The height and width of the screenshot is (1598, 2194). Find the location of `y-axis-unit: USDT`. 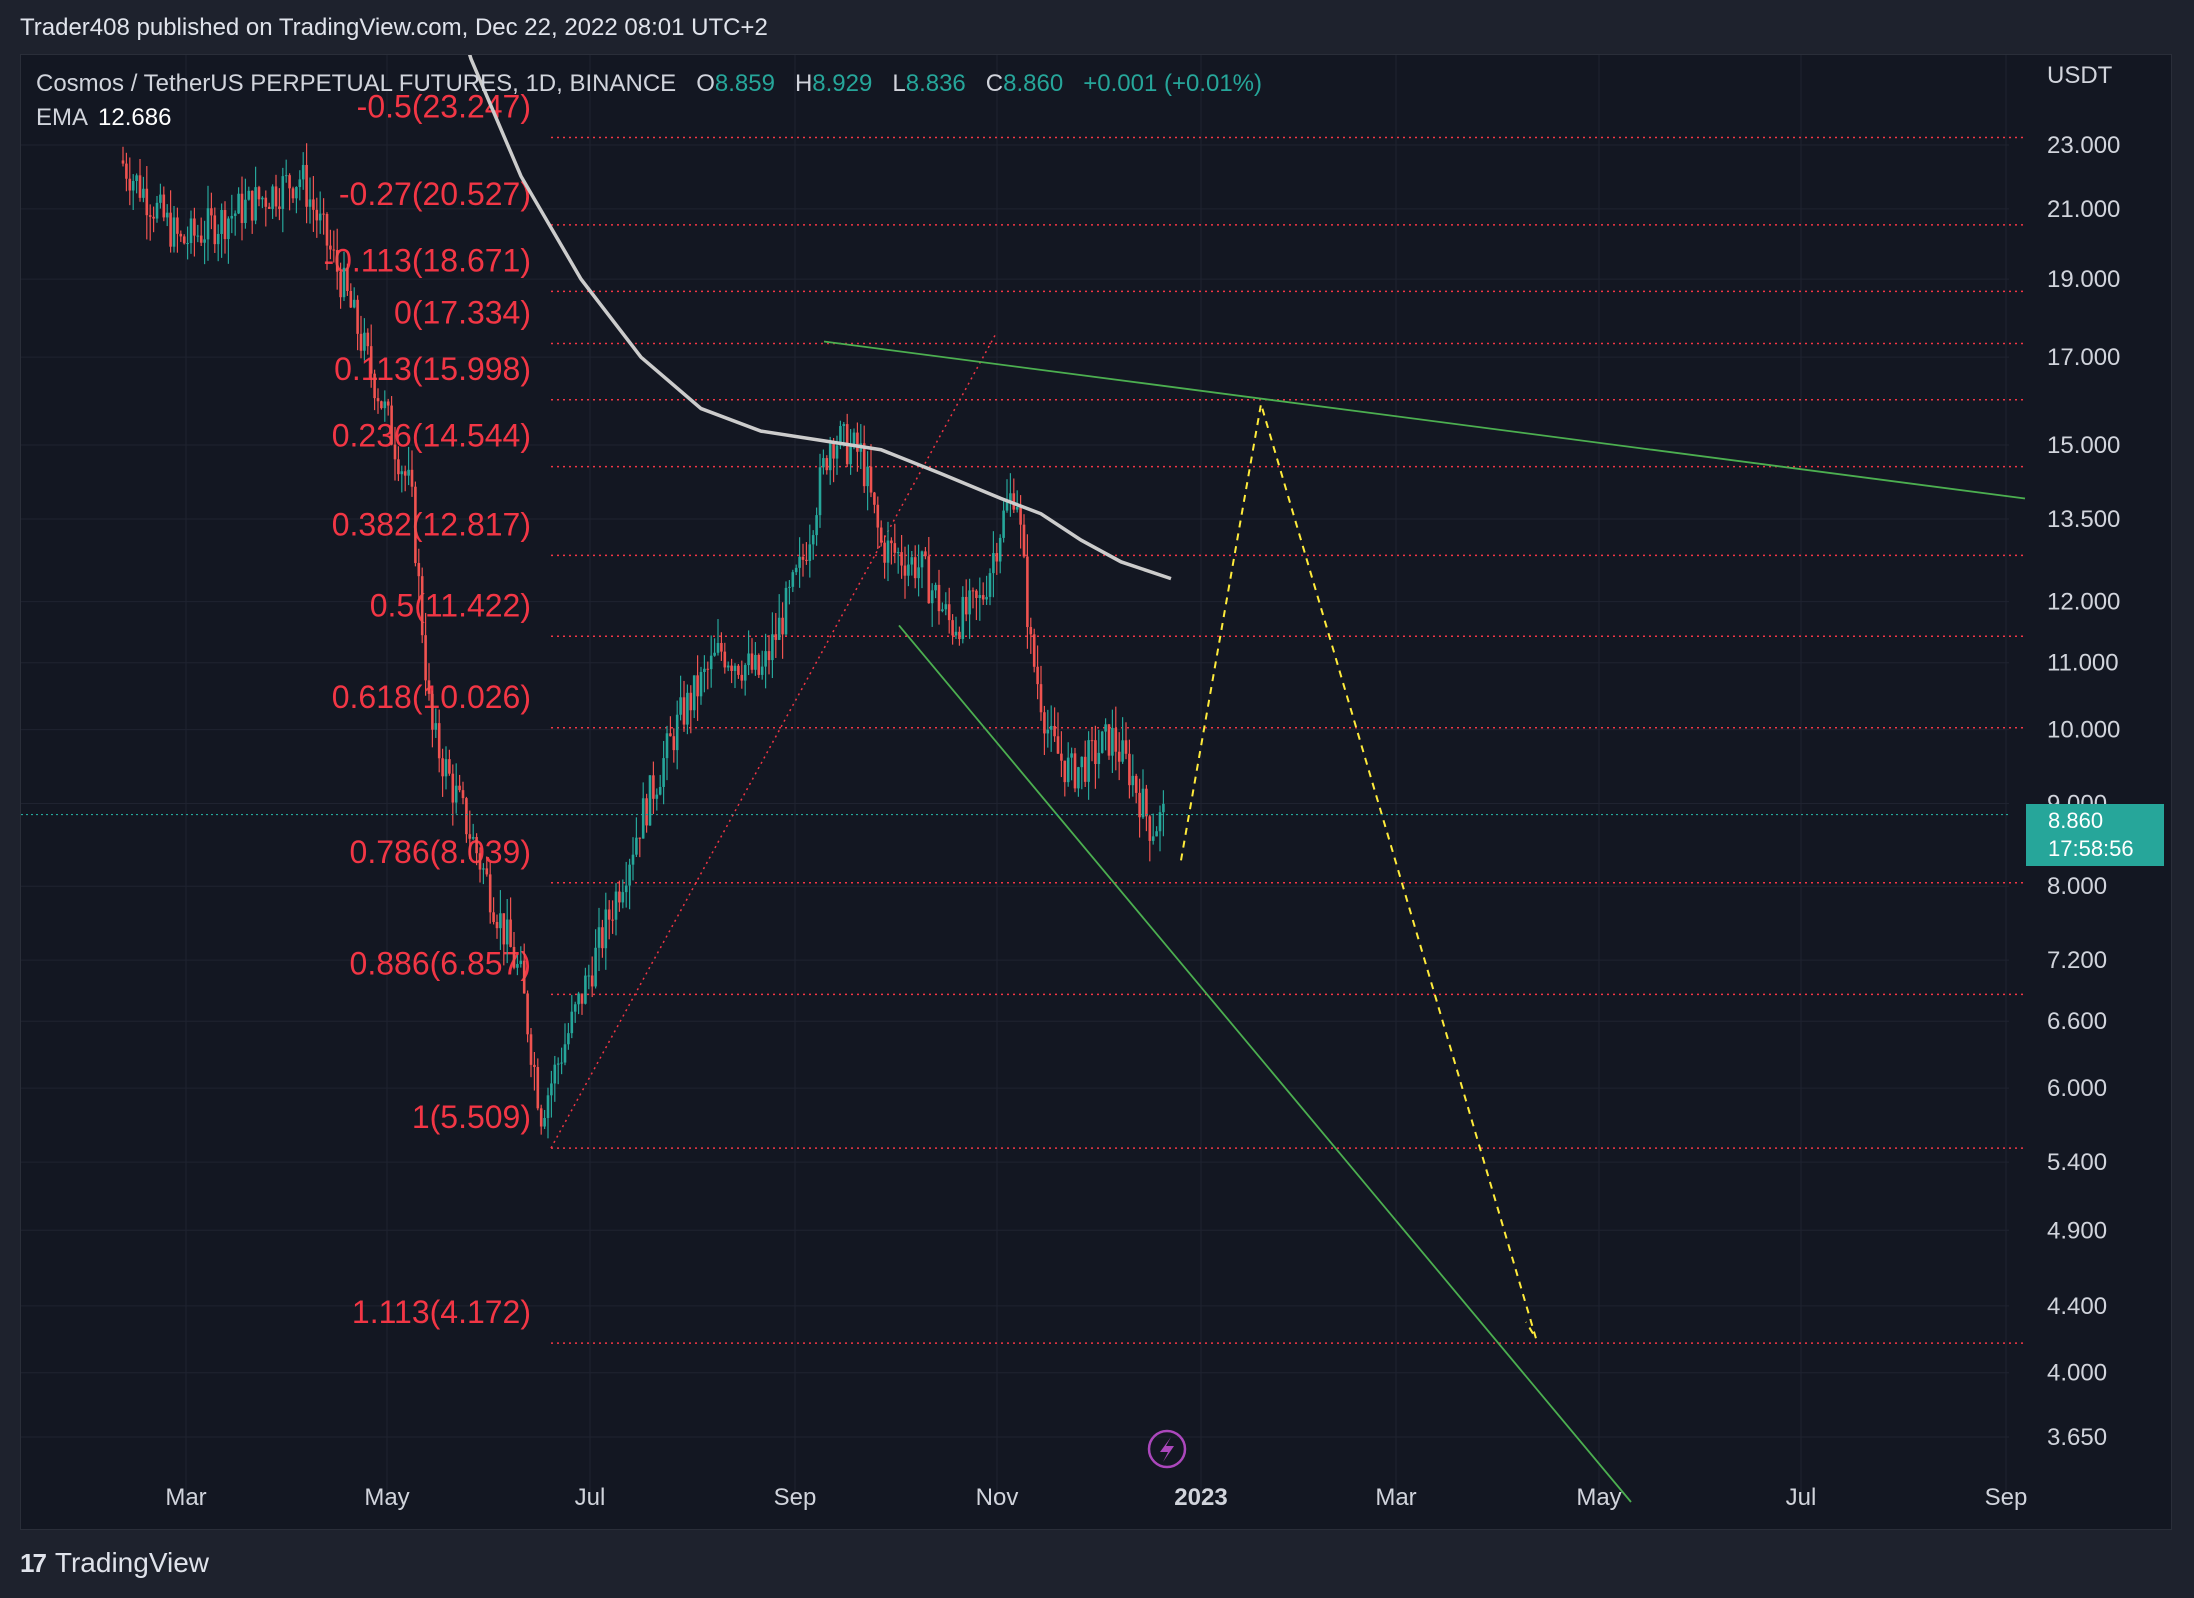

y-axis-unit: USDT is located at coordinates (2080, 75).